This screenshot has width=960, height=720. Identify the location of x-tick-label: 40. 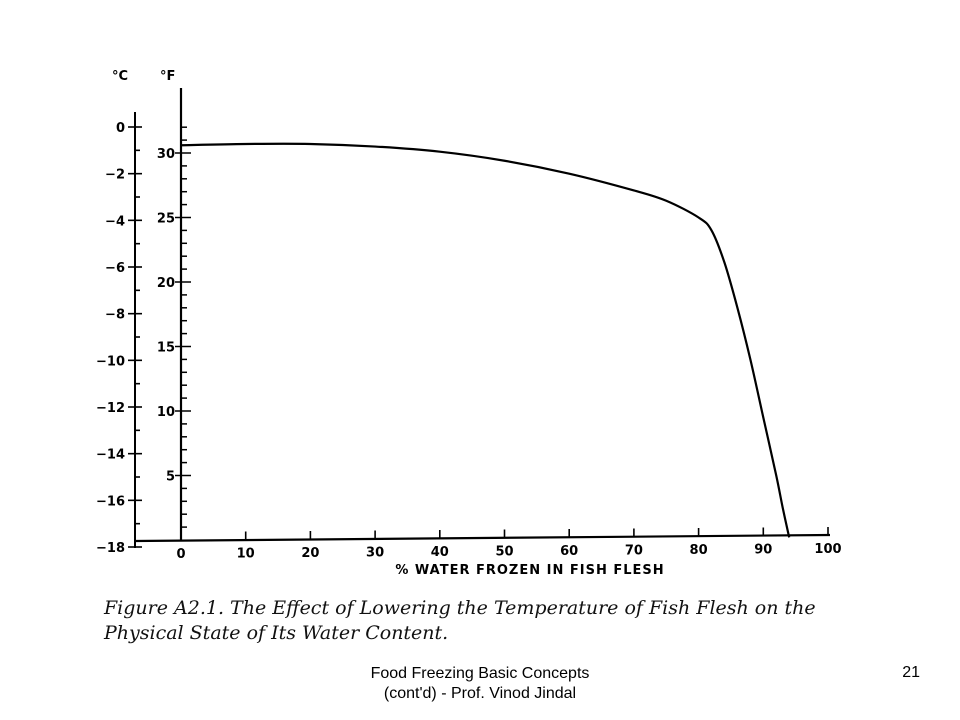
(440, 552).